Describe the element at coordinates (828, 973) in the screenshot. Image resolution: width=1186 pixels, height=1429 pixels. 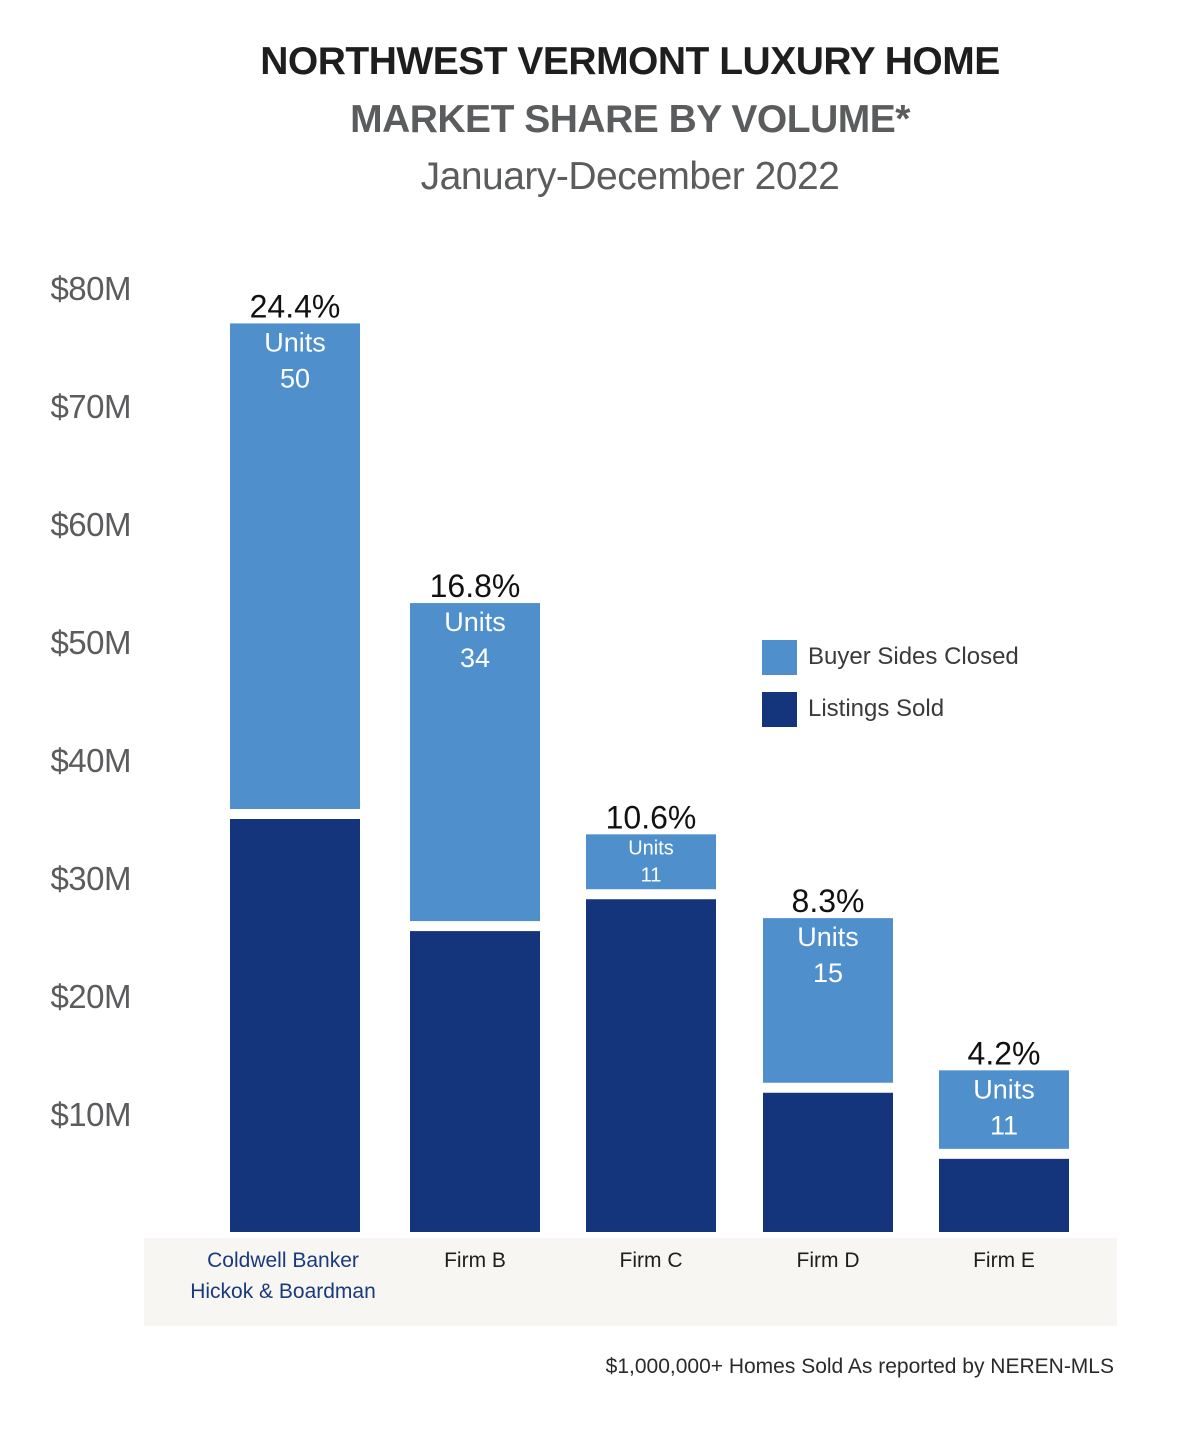
I see `units-value: 15` at that location.